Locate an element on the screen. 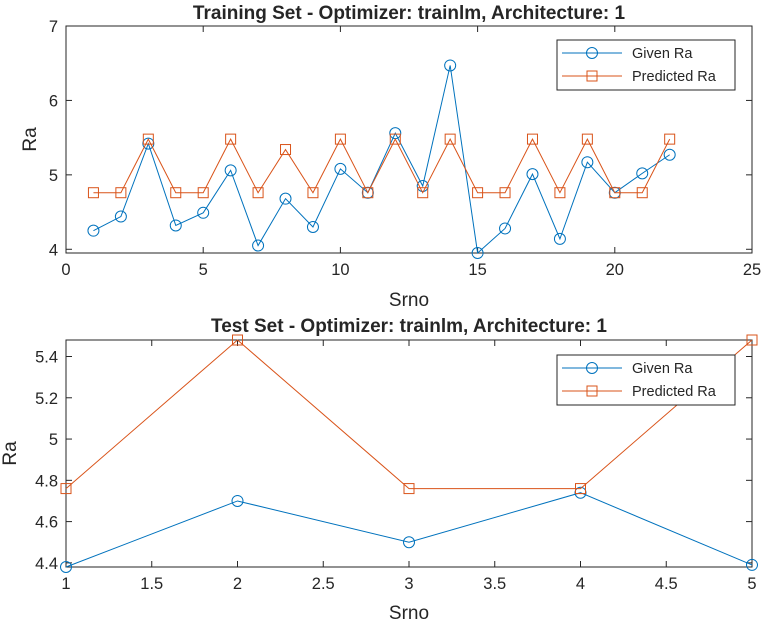 The height and width of the screenshot is (624, 765). x-tick-label: 0 is located at coordinates (65, 270).